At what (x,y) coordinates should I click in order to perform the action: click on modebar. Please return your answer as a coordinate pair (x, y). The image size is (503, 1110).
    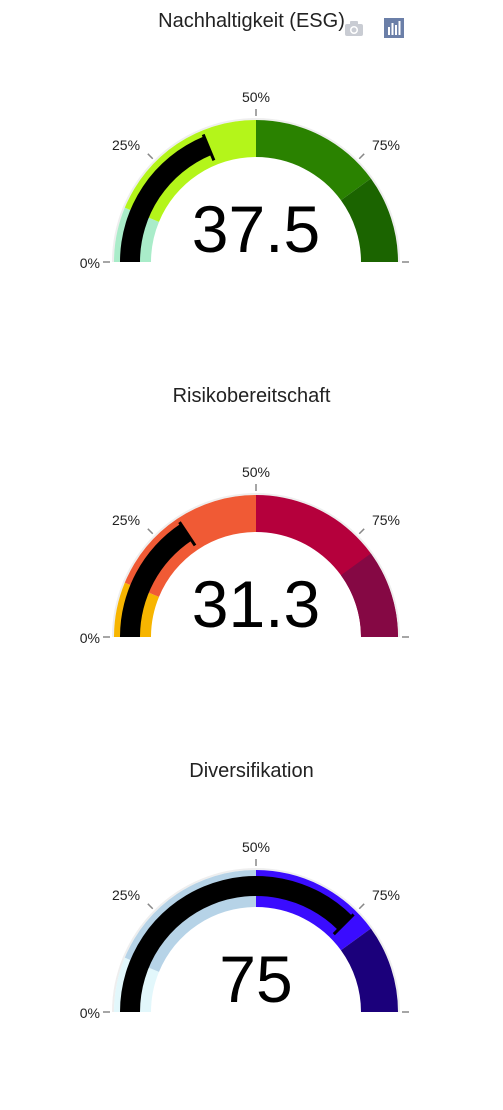
    Looking at the image, I should click on (375, 29).